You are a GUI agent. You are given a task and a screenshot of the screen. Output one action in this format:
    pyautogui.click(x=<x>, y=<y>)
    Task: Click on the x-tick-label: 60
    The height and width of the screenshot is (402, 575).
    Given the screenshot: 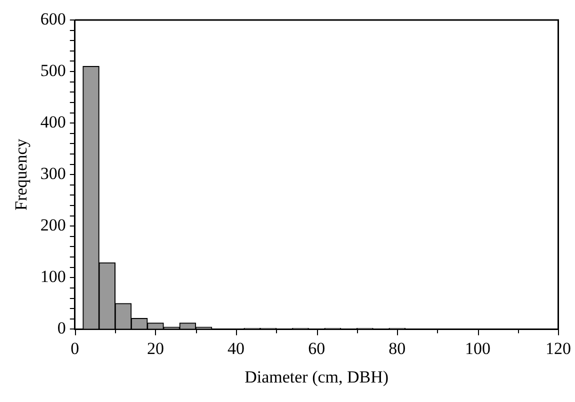 What is the action you would take?
    pyautogui.click(x=317, y=348)
    